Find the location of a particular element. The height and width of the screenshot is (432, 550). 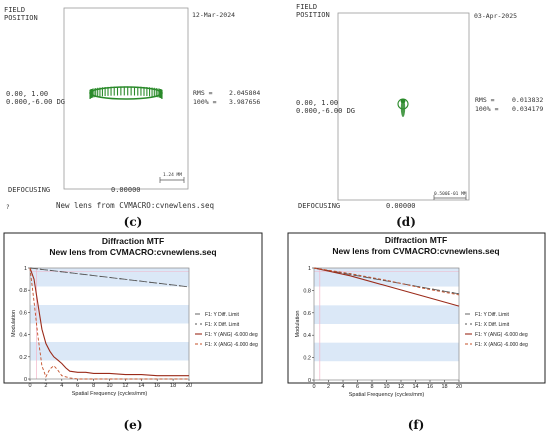

position-c-2: 0.000,-6.00 DG is located at coordinates (35, 102).